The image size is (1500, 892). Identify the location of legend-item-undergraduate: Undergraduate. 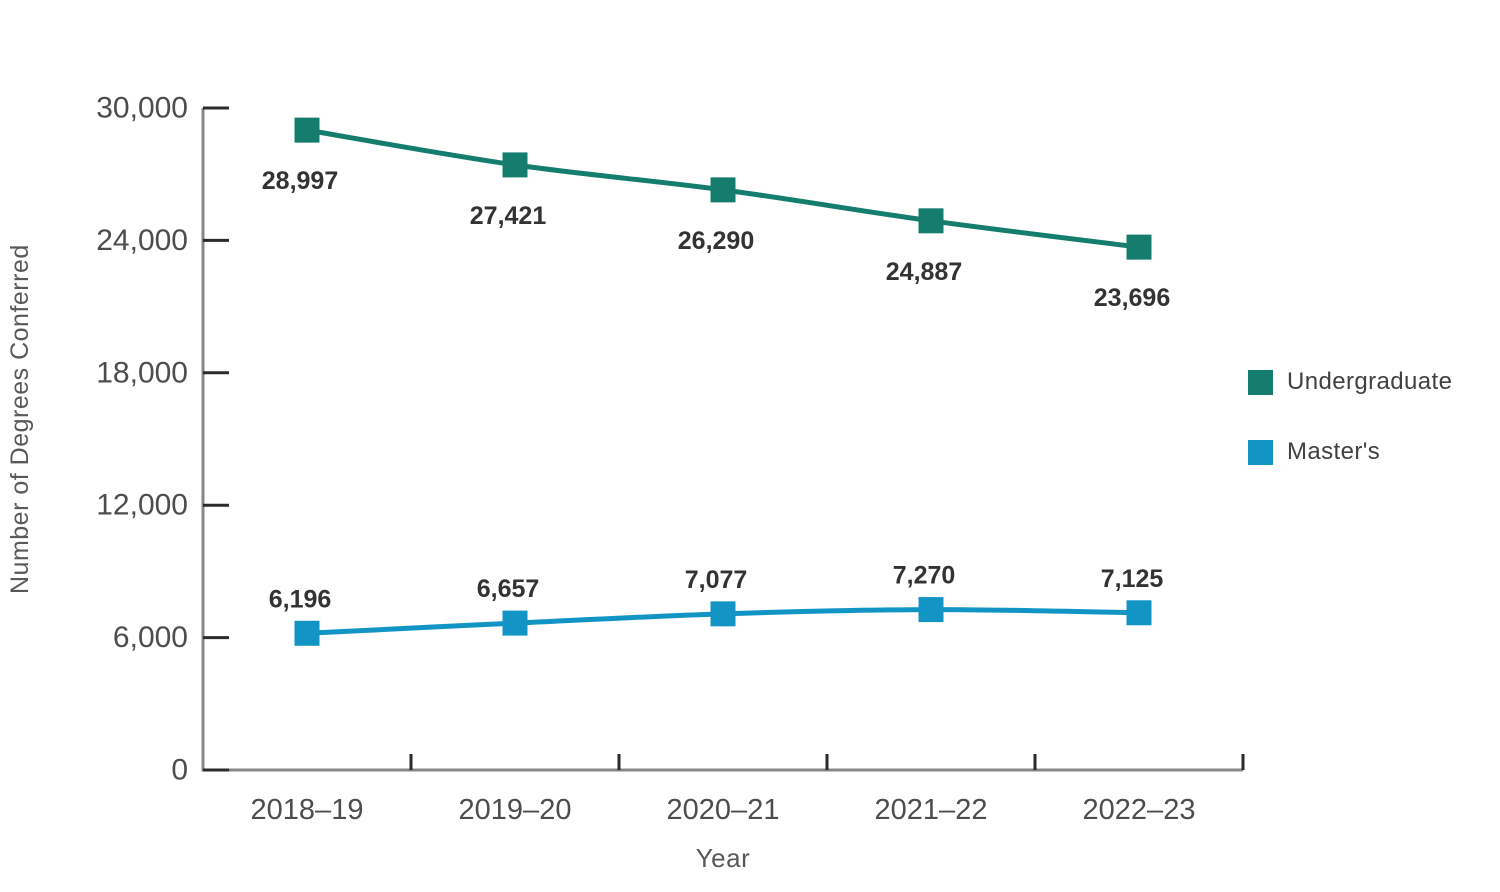
(1350, 382).